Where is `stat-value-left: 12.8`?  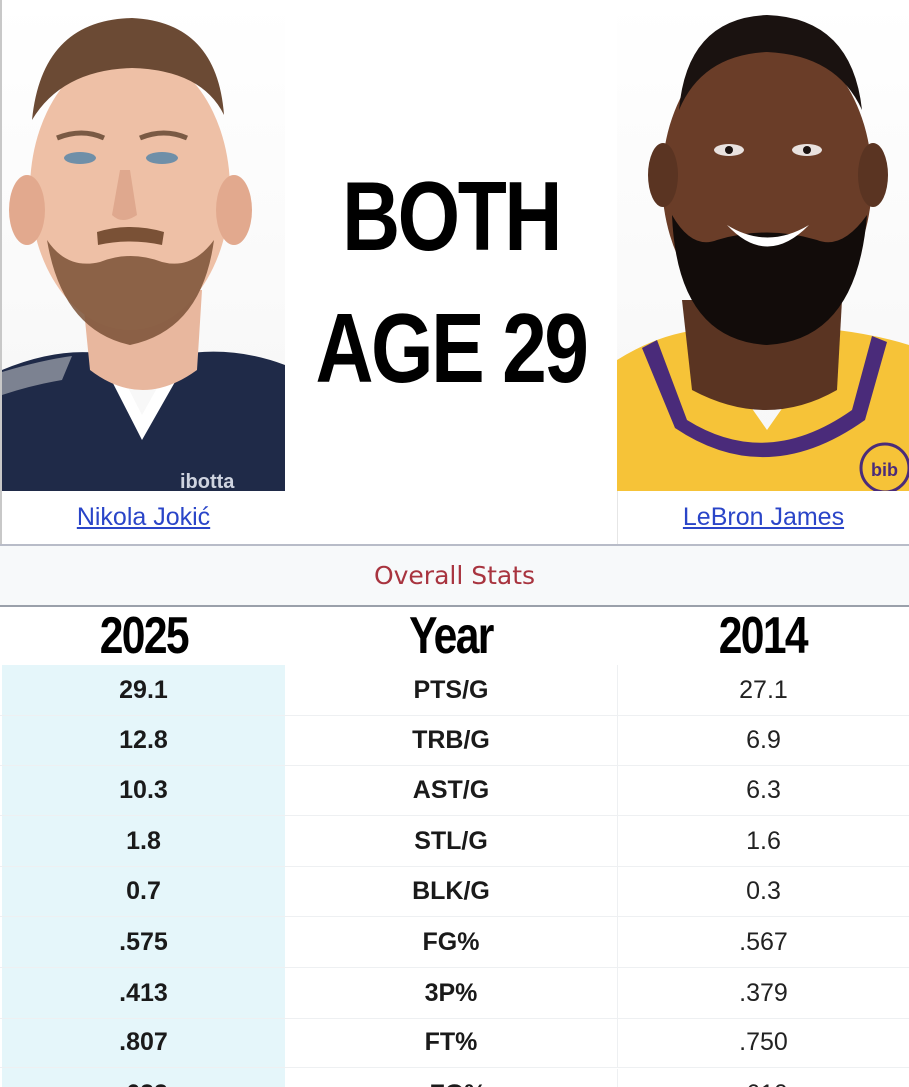 stat-value-left: 12.8 is located at coordinates (143, 740).